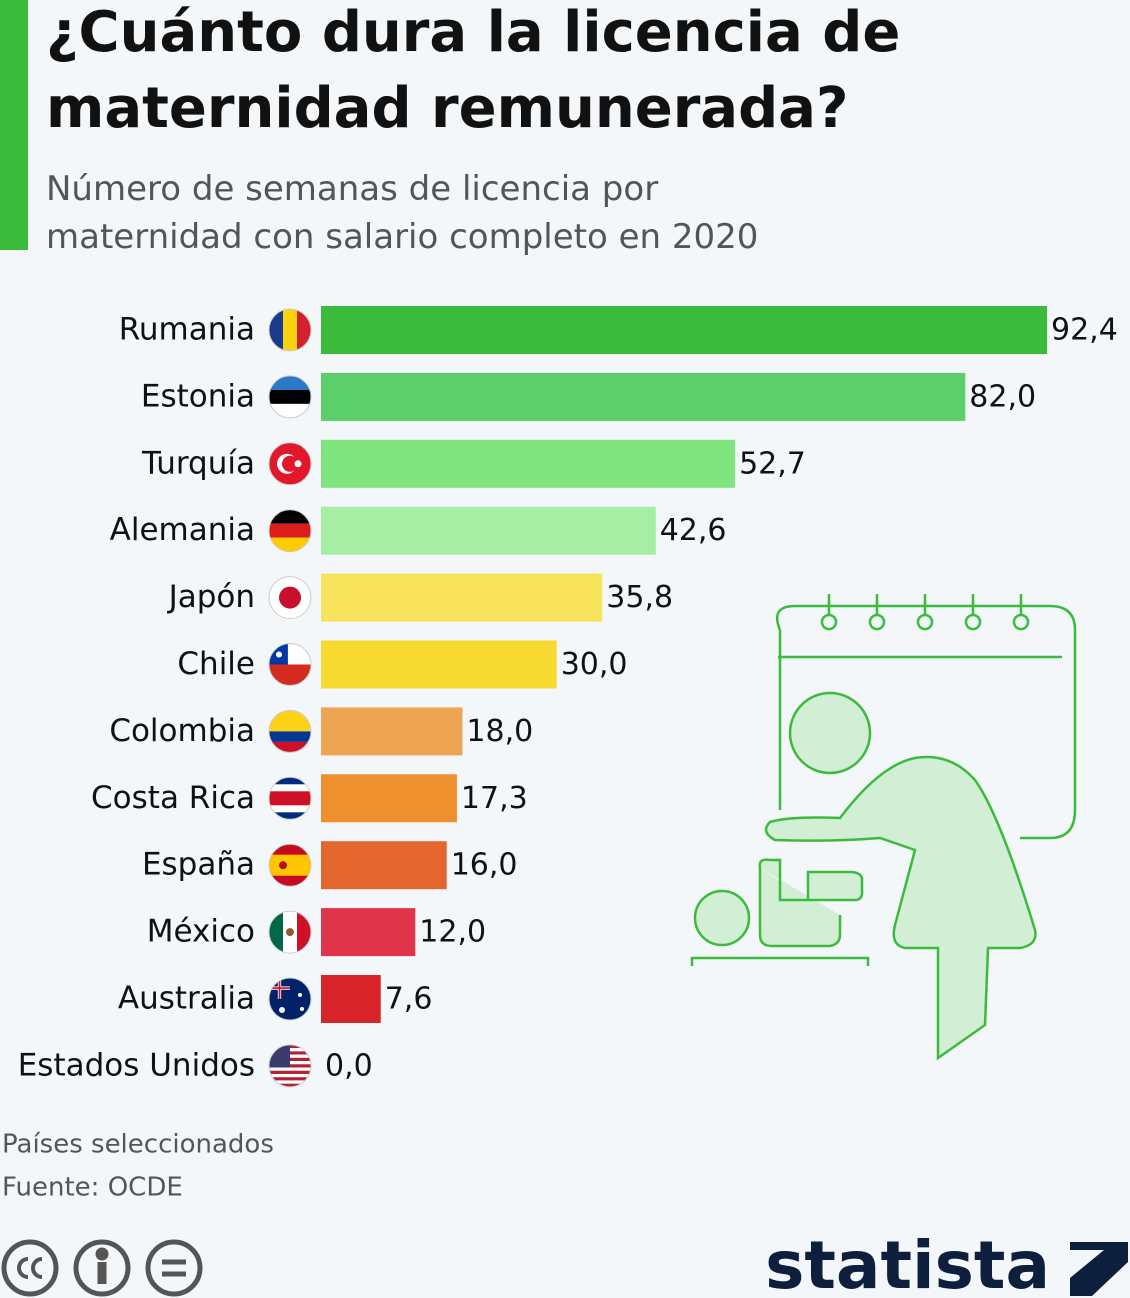  What do you see at coordinates (352, 189) in the screenshot?
I see `subtitle-line: Número de semanas de licencia por` at bounding box center [352, 189].